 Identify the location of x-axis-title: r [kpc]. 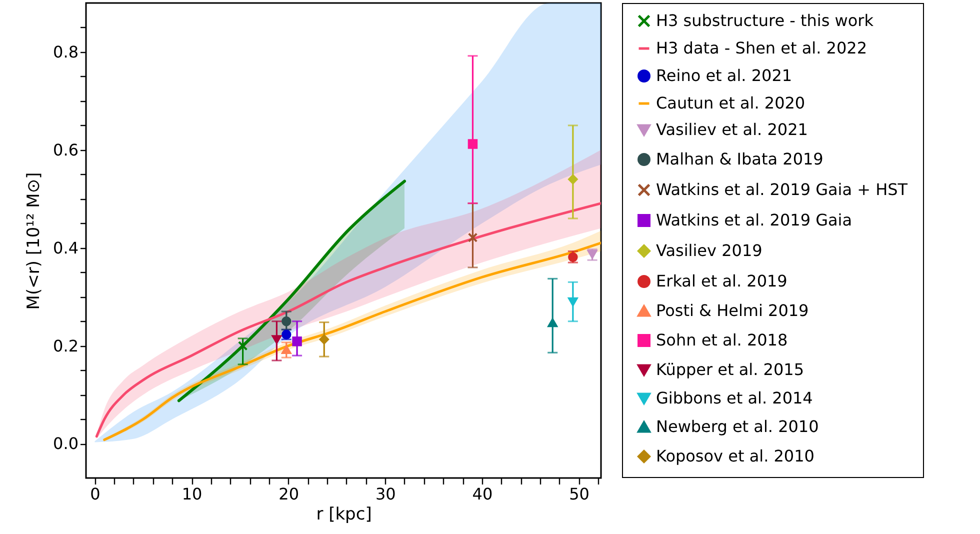
(344, 514).